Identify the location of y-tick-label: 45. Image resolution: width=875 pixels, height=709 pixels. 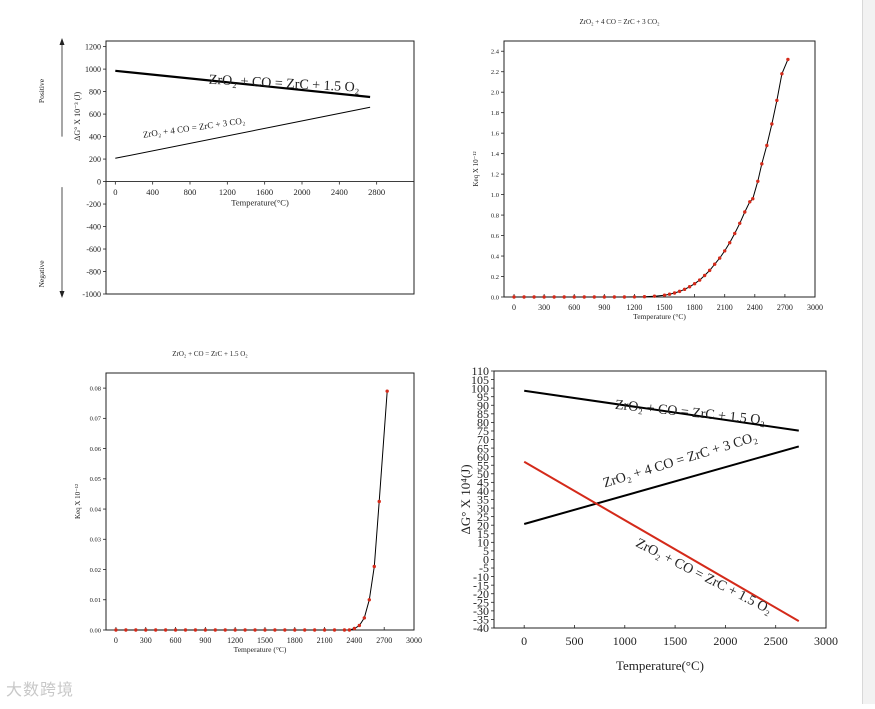
(483, 483).